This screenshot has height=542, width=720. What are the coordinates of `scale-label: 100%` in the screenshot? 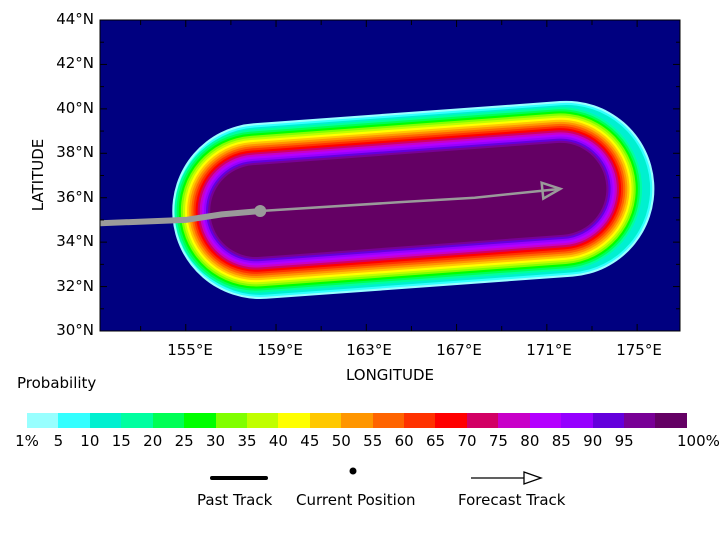 It's located at (698, 441).